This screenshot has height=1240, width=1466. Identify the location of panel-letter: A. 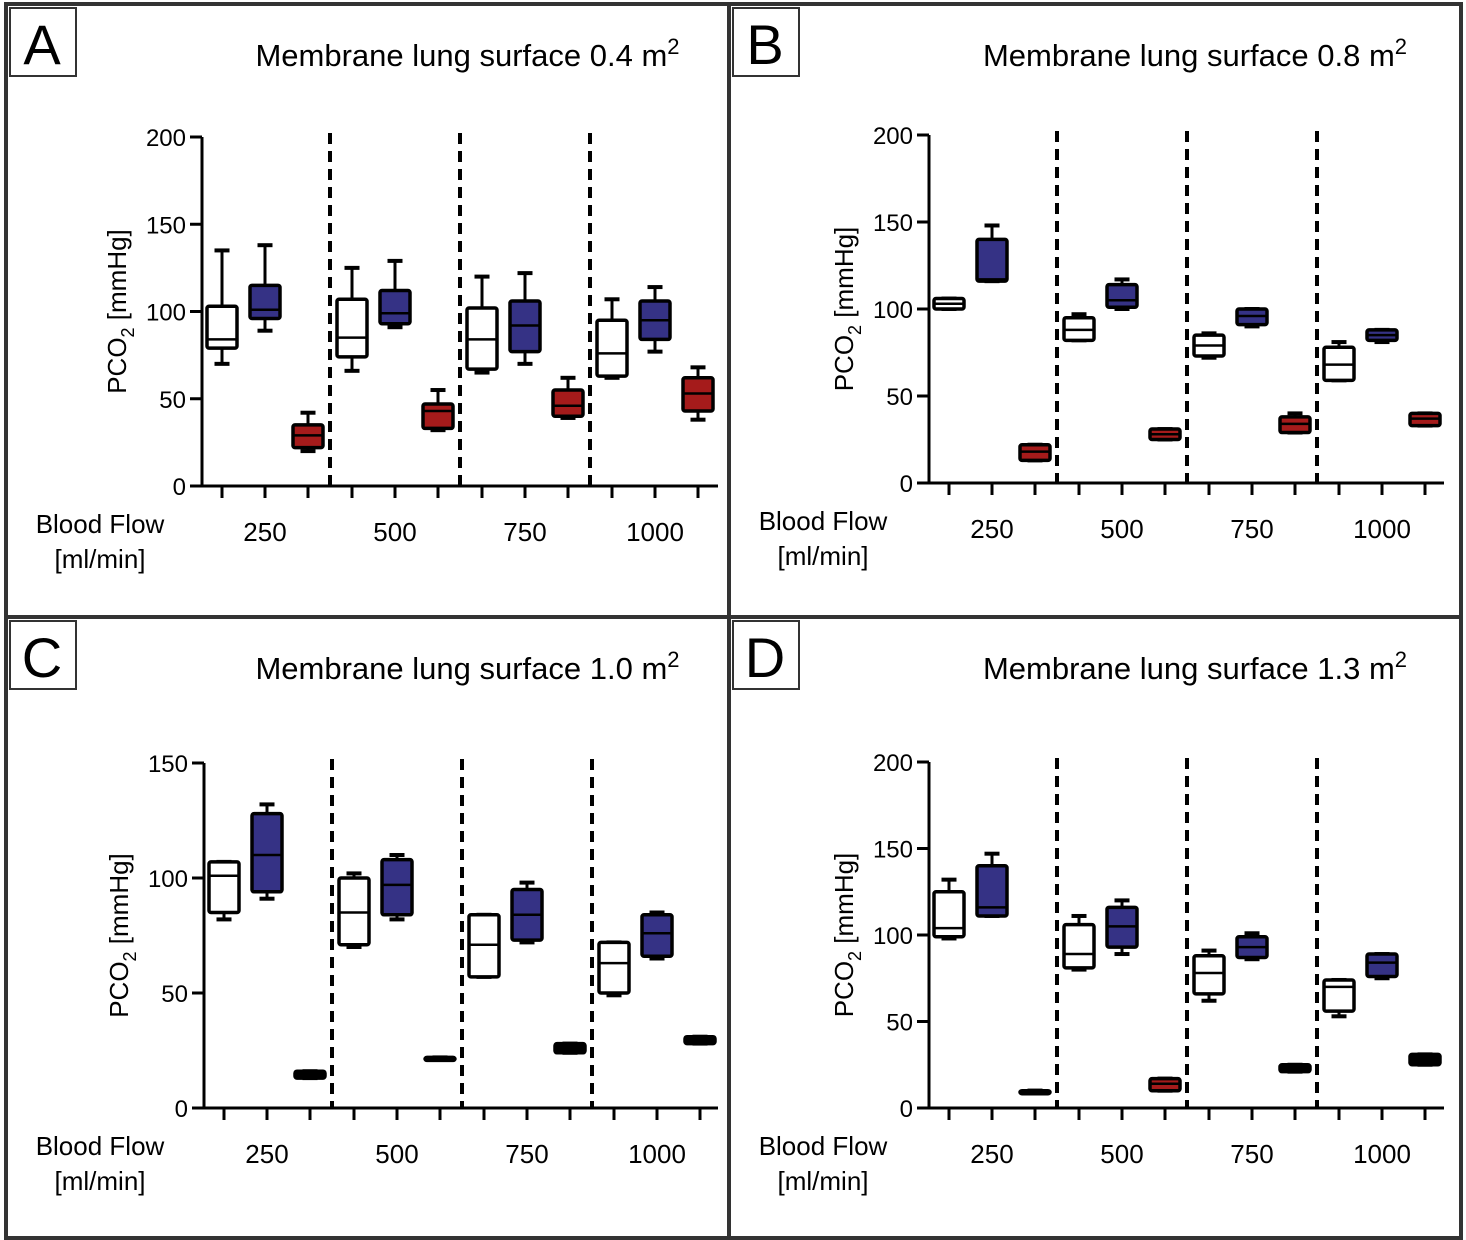
(42, 44).